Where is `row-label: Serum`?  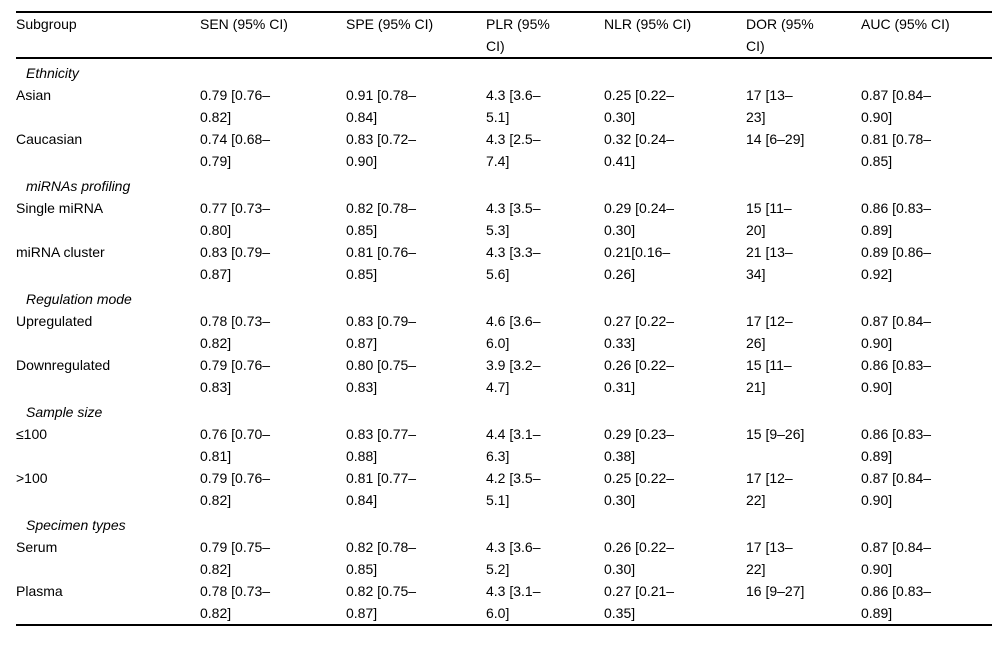
row-label: Serum is located at coordinates (37, 547).